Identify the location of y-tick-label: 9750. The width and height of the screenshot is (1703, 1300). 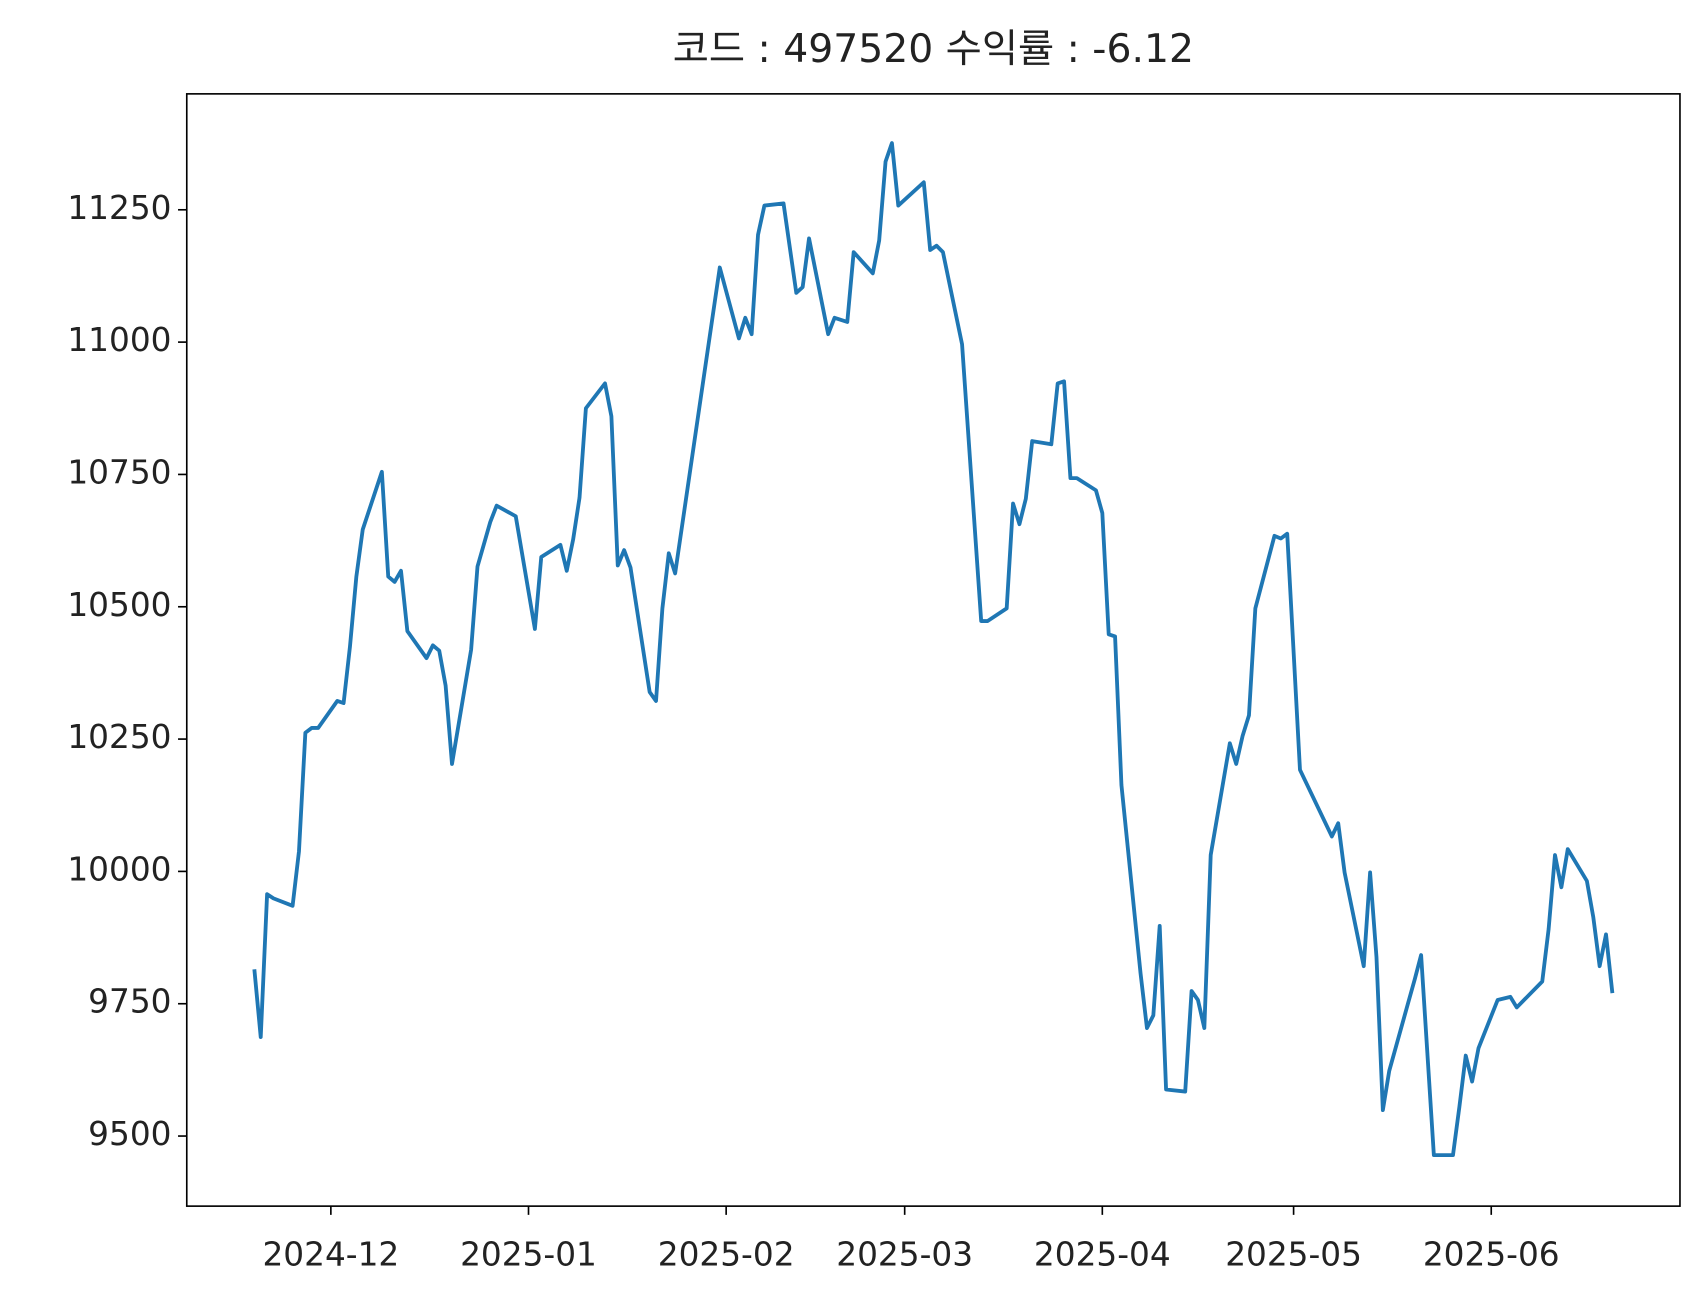
(129, 1002).